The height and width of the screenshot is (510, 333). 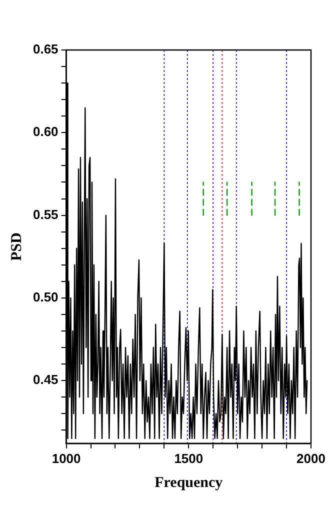 What do you see at coordinates (45, 380) in the screenshot?
I see `y-tick-label: 0.45` at bounding box center [45, 380].